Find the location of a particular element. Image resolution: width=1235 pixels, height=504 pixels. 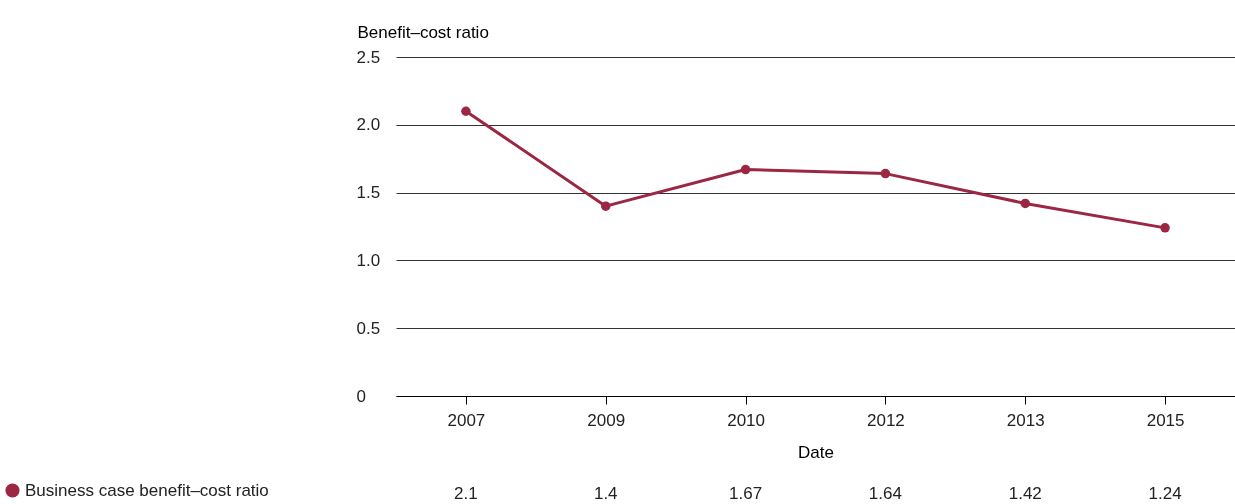

x-tick-label: 2010 is located at coordinates (746, 420).